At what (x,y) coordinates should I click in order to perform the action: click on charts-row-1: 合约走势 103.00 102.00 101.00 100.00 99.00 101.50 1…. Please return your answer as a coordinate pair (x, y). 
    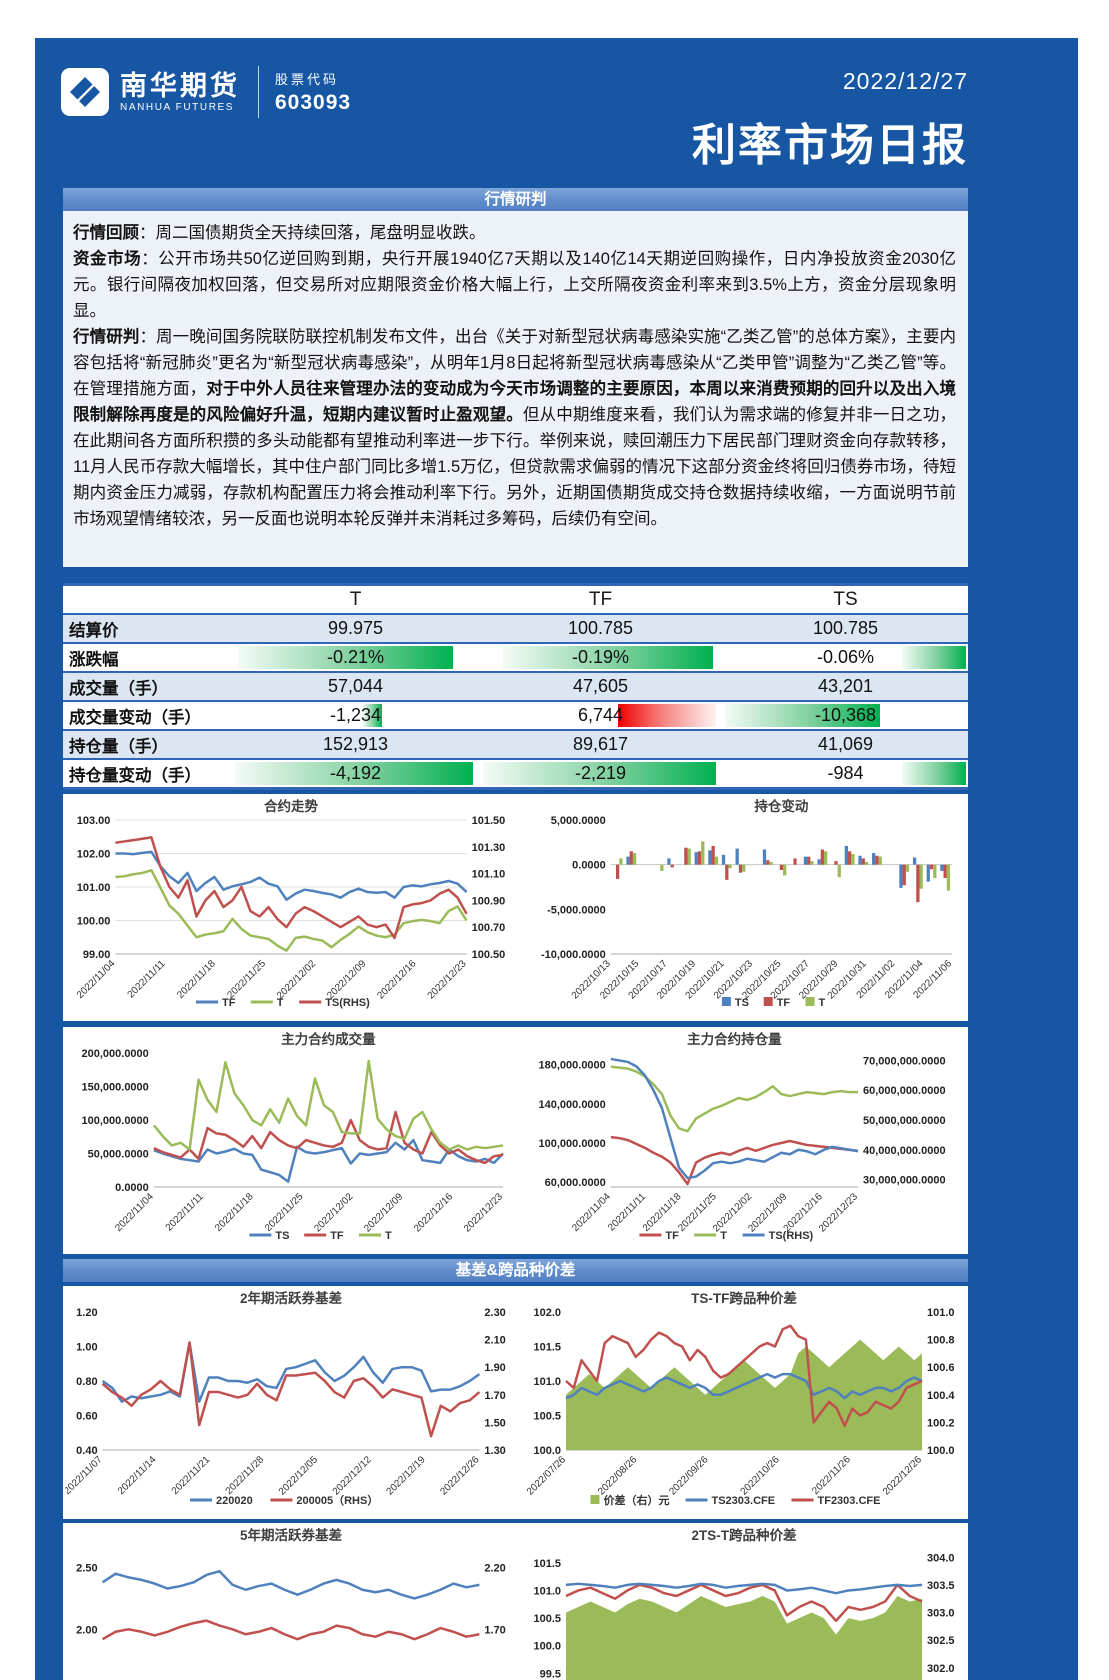
    Looking at the image, I should click on (515, 907).